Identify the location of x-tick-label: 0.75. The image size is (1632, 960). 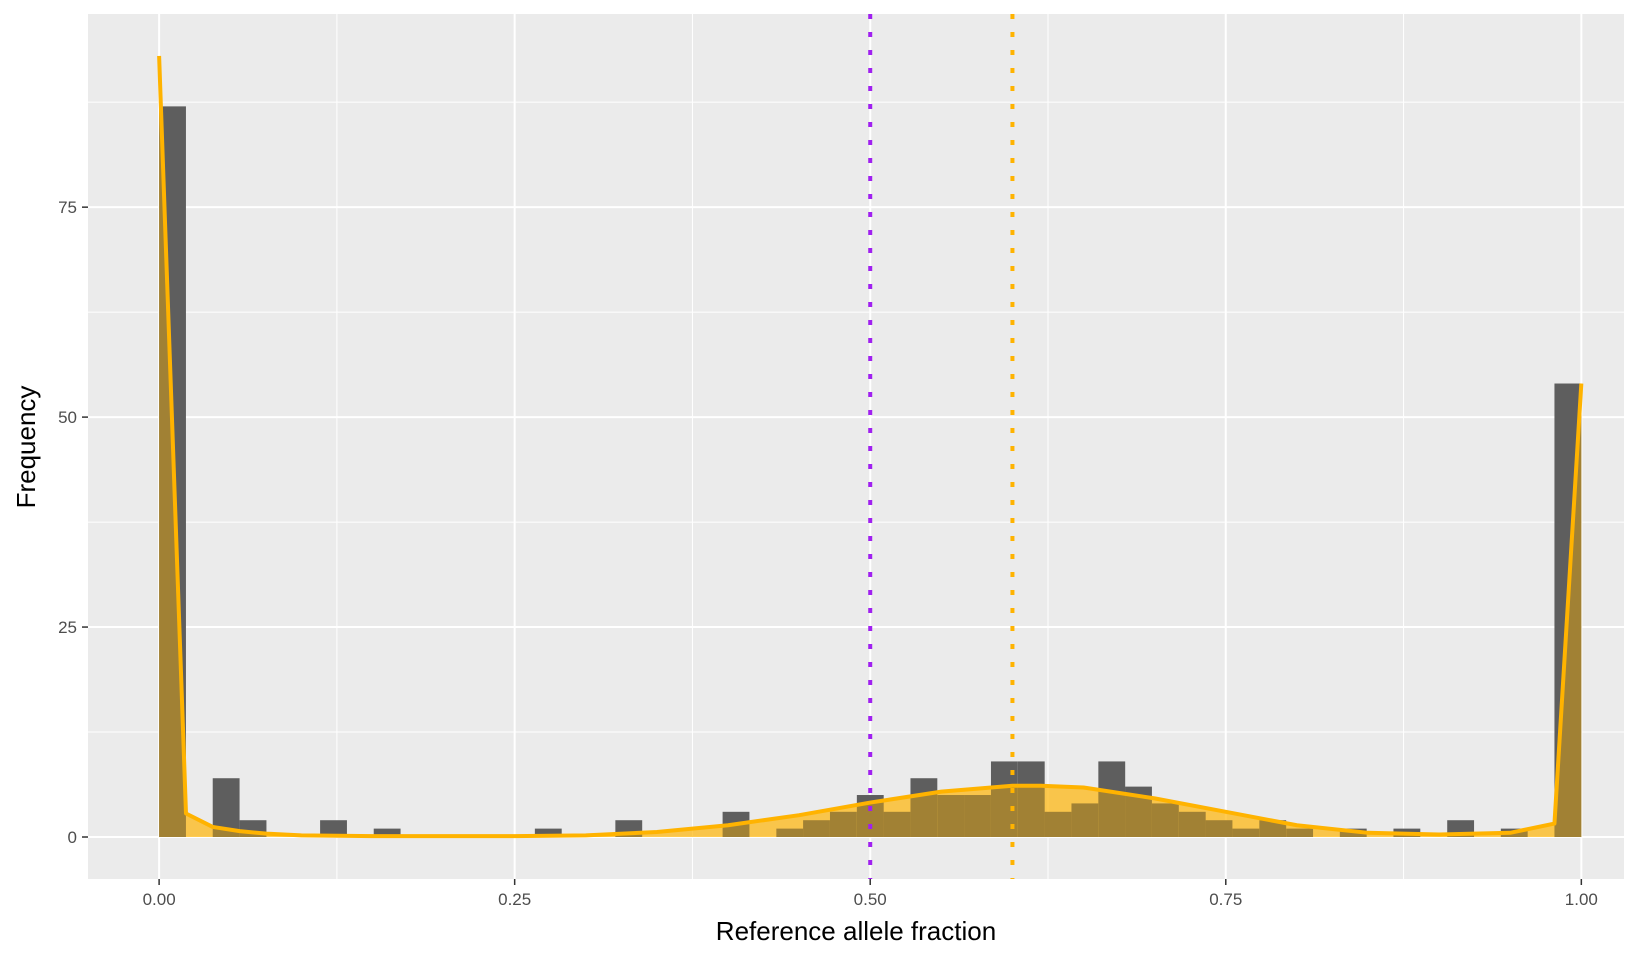
(1225, 899).